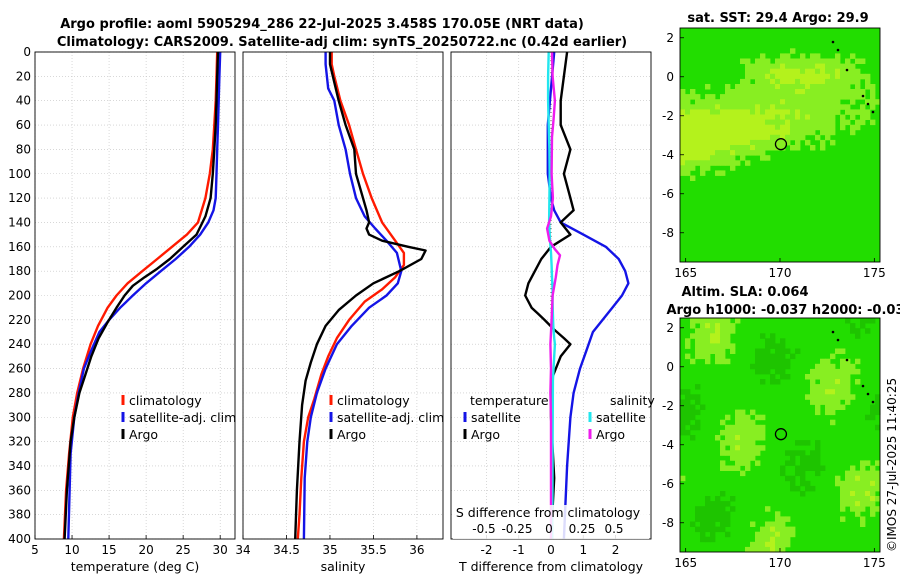 Image resolution: width=900 pixels, height=580 pixels. What do you see at coordinates (781, 144) in the screenshot?
I see `argo-location-marker` at bounding box center [781, 144].